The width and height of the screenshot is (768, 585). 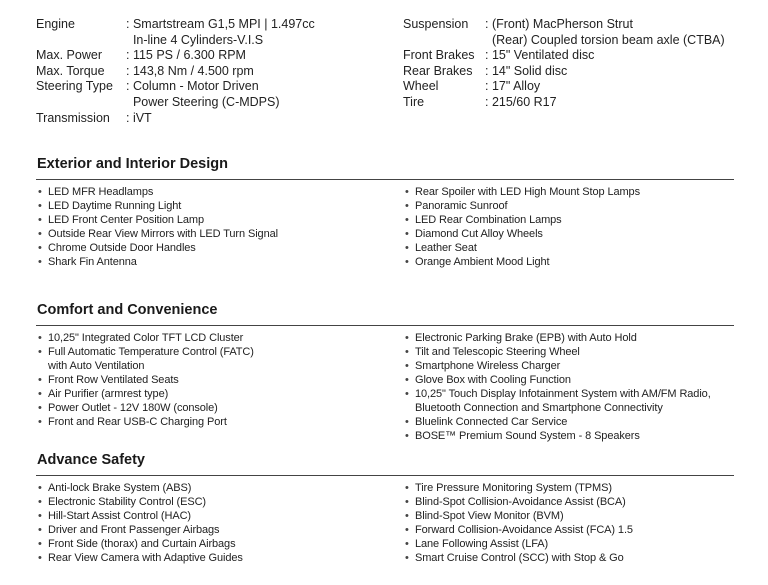 I want to click on spec-value: : iVT, so click(x=139, y=119).